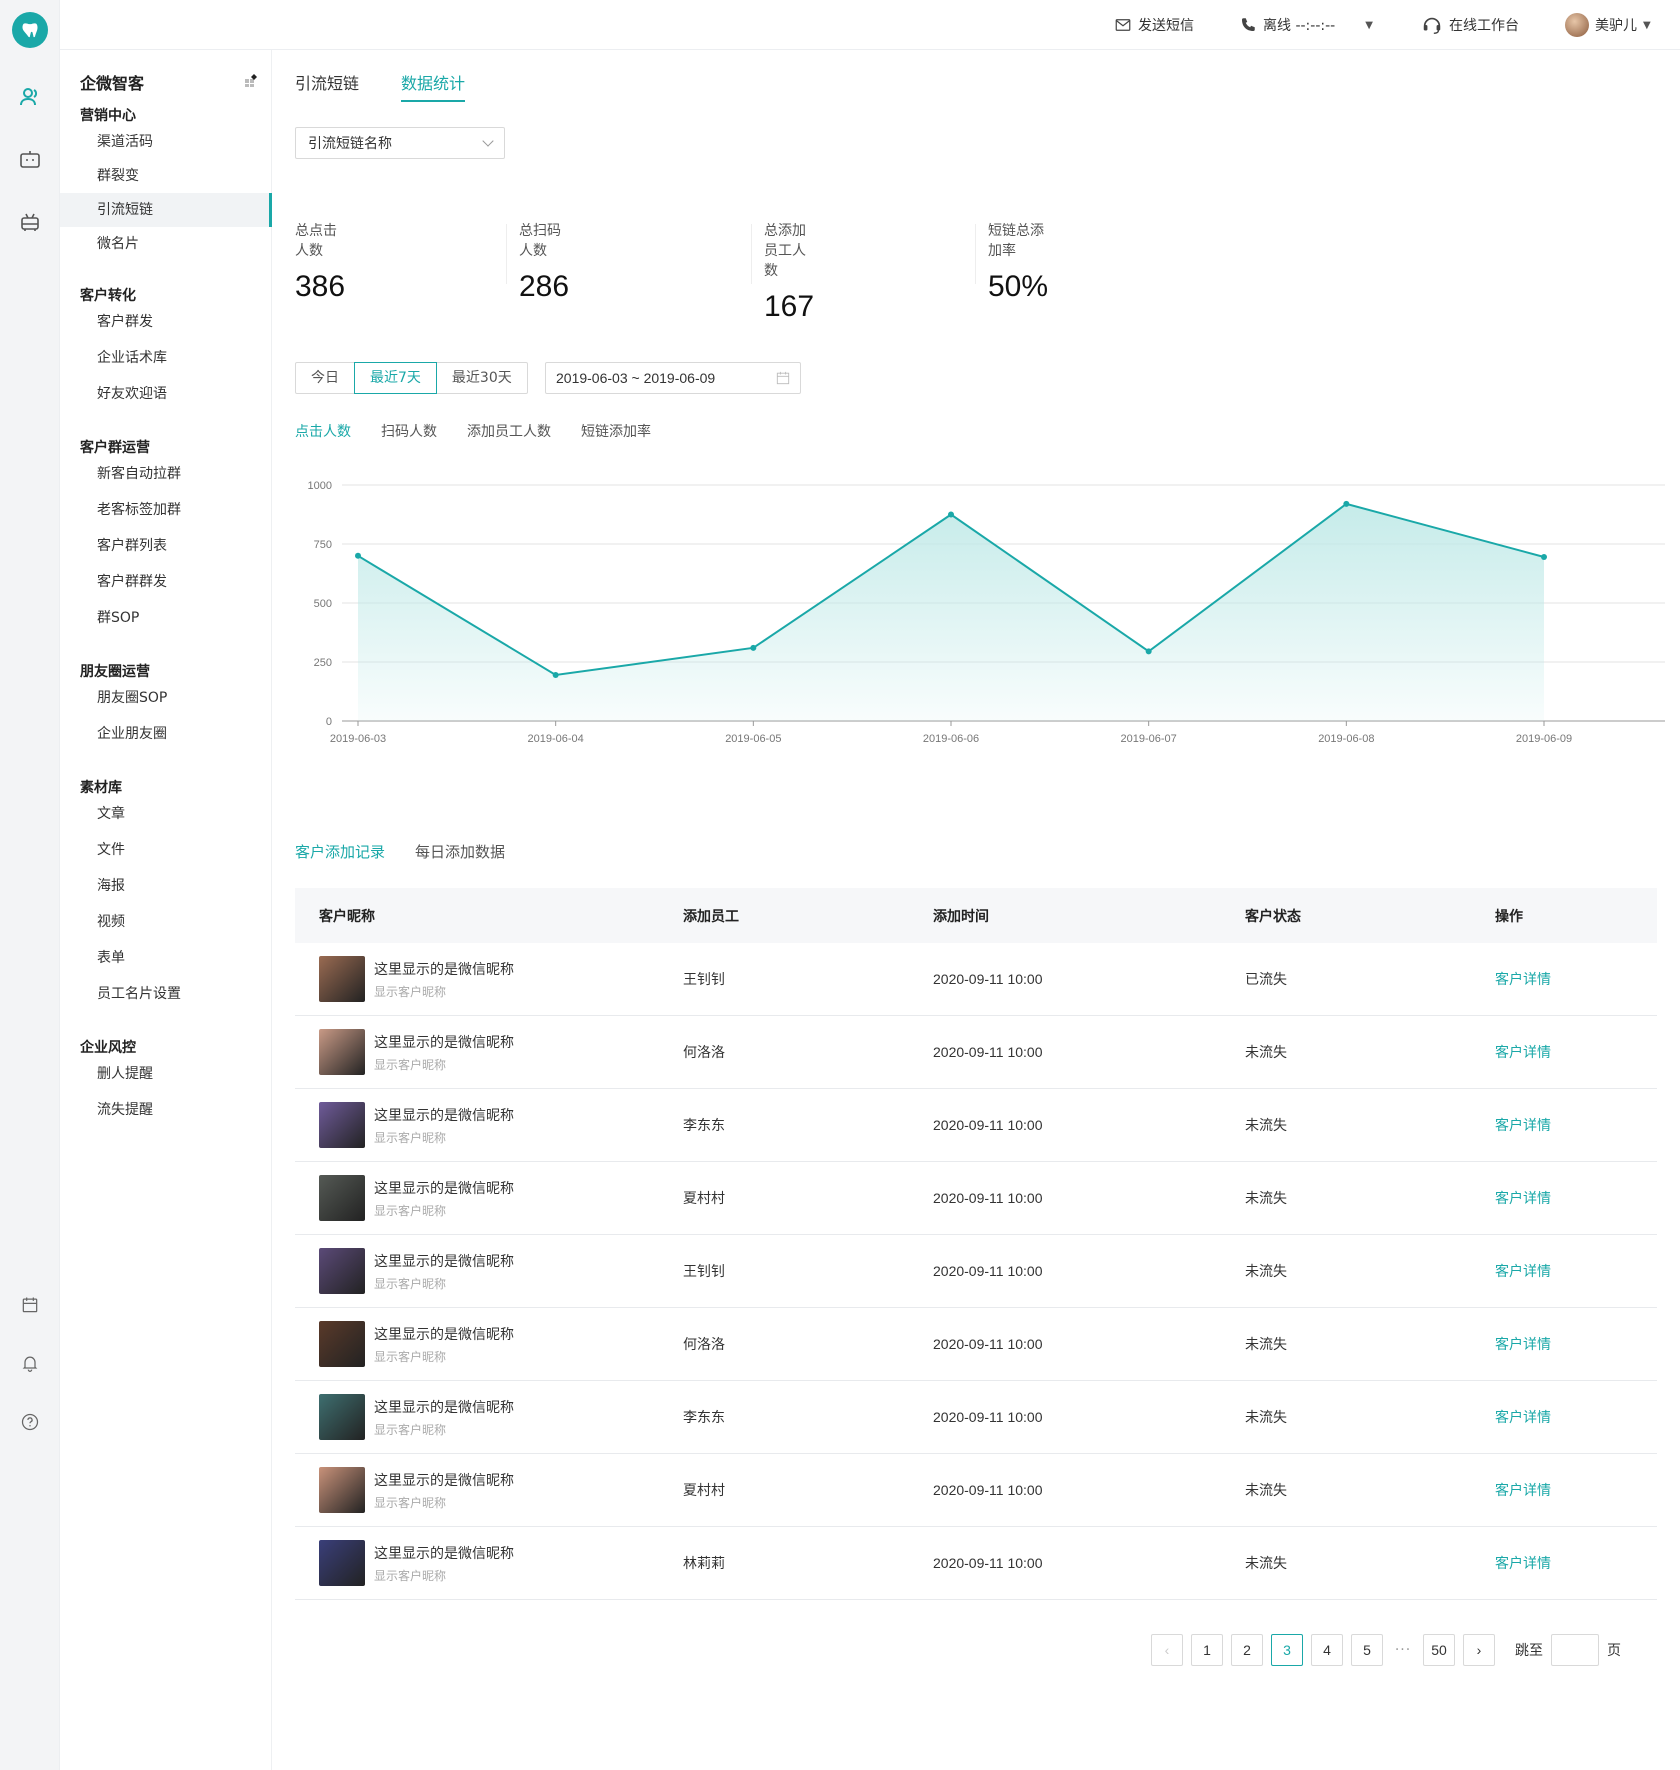 This screenshot has height=1770, width=1680. Describe the element at coordinates (166, 210) in the screenshot. I see `sidebar-item: 引流短链` at that location.